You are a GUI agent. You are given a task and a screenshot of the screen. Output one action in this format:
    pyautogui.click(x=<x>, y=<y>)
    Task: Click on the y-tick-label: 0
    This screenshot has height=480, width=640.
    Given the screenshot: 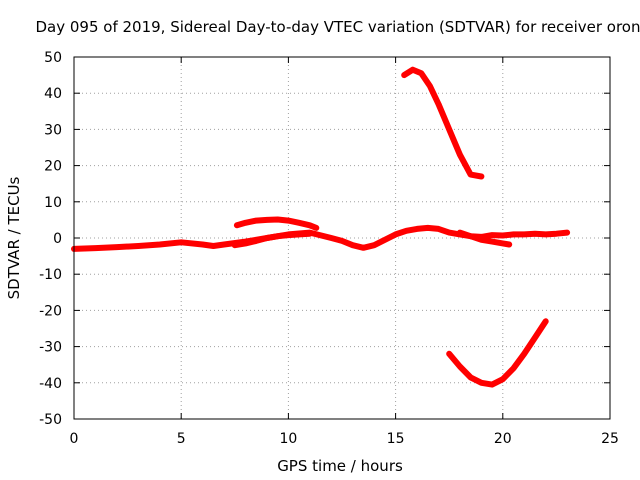 What is the action you would take?
    pyautogui.click(x=57, y=239)
    